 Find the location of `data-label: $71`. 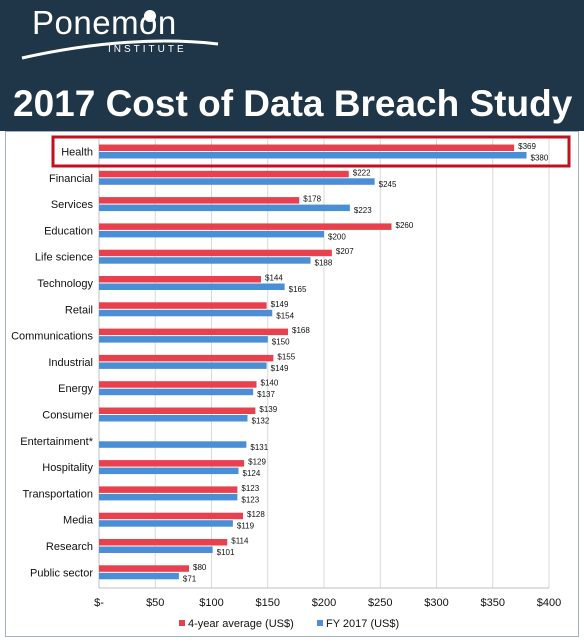

data-label: $71 is located at coordinates (190, 578).